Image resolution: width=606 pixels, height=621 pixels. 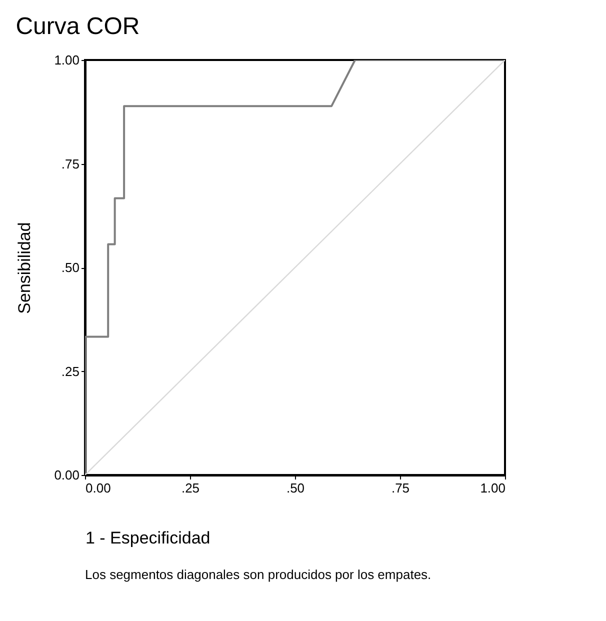 I want to click on y-tick-label: .75, so click(x=70, y=164).